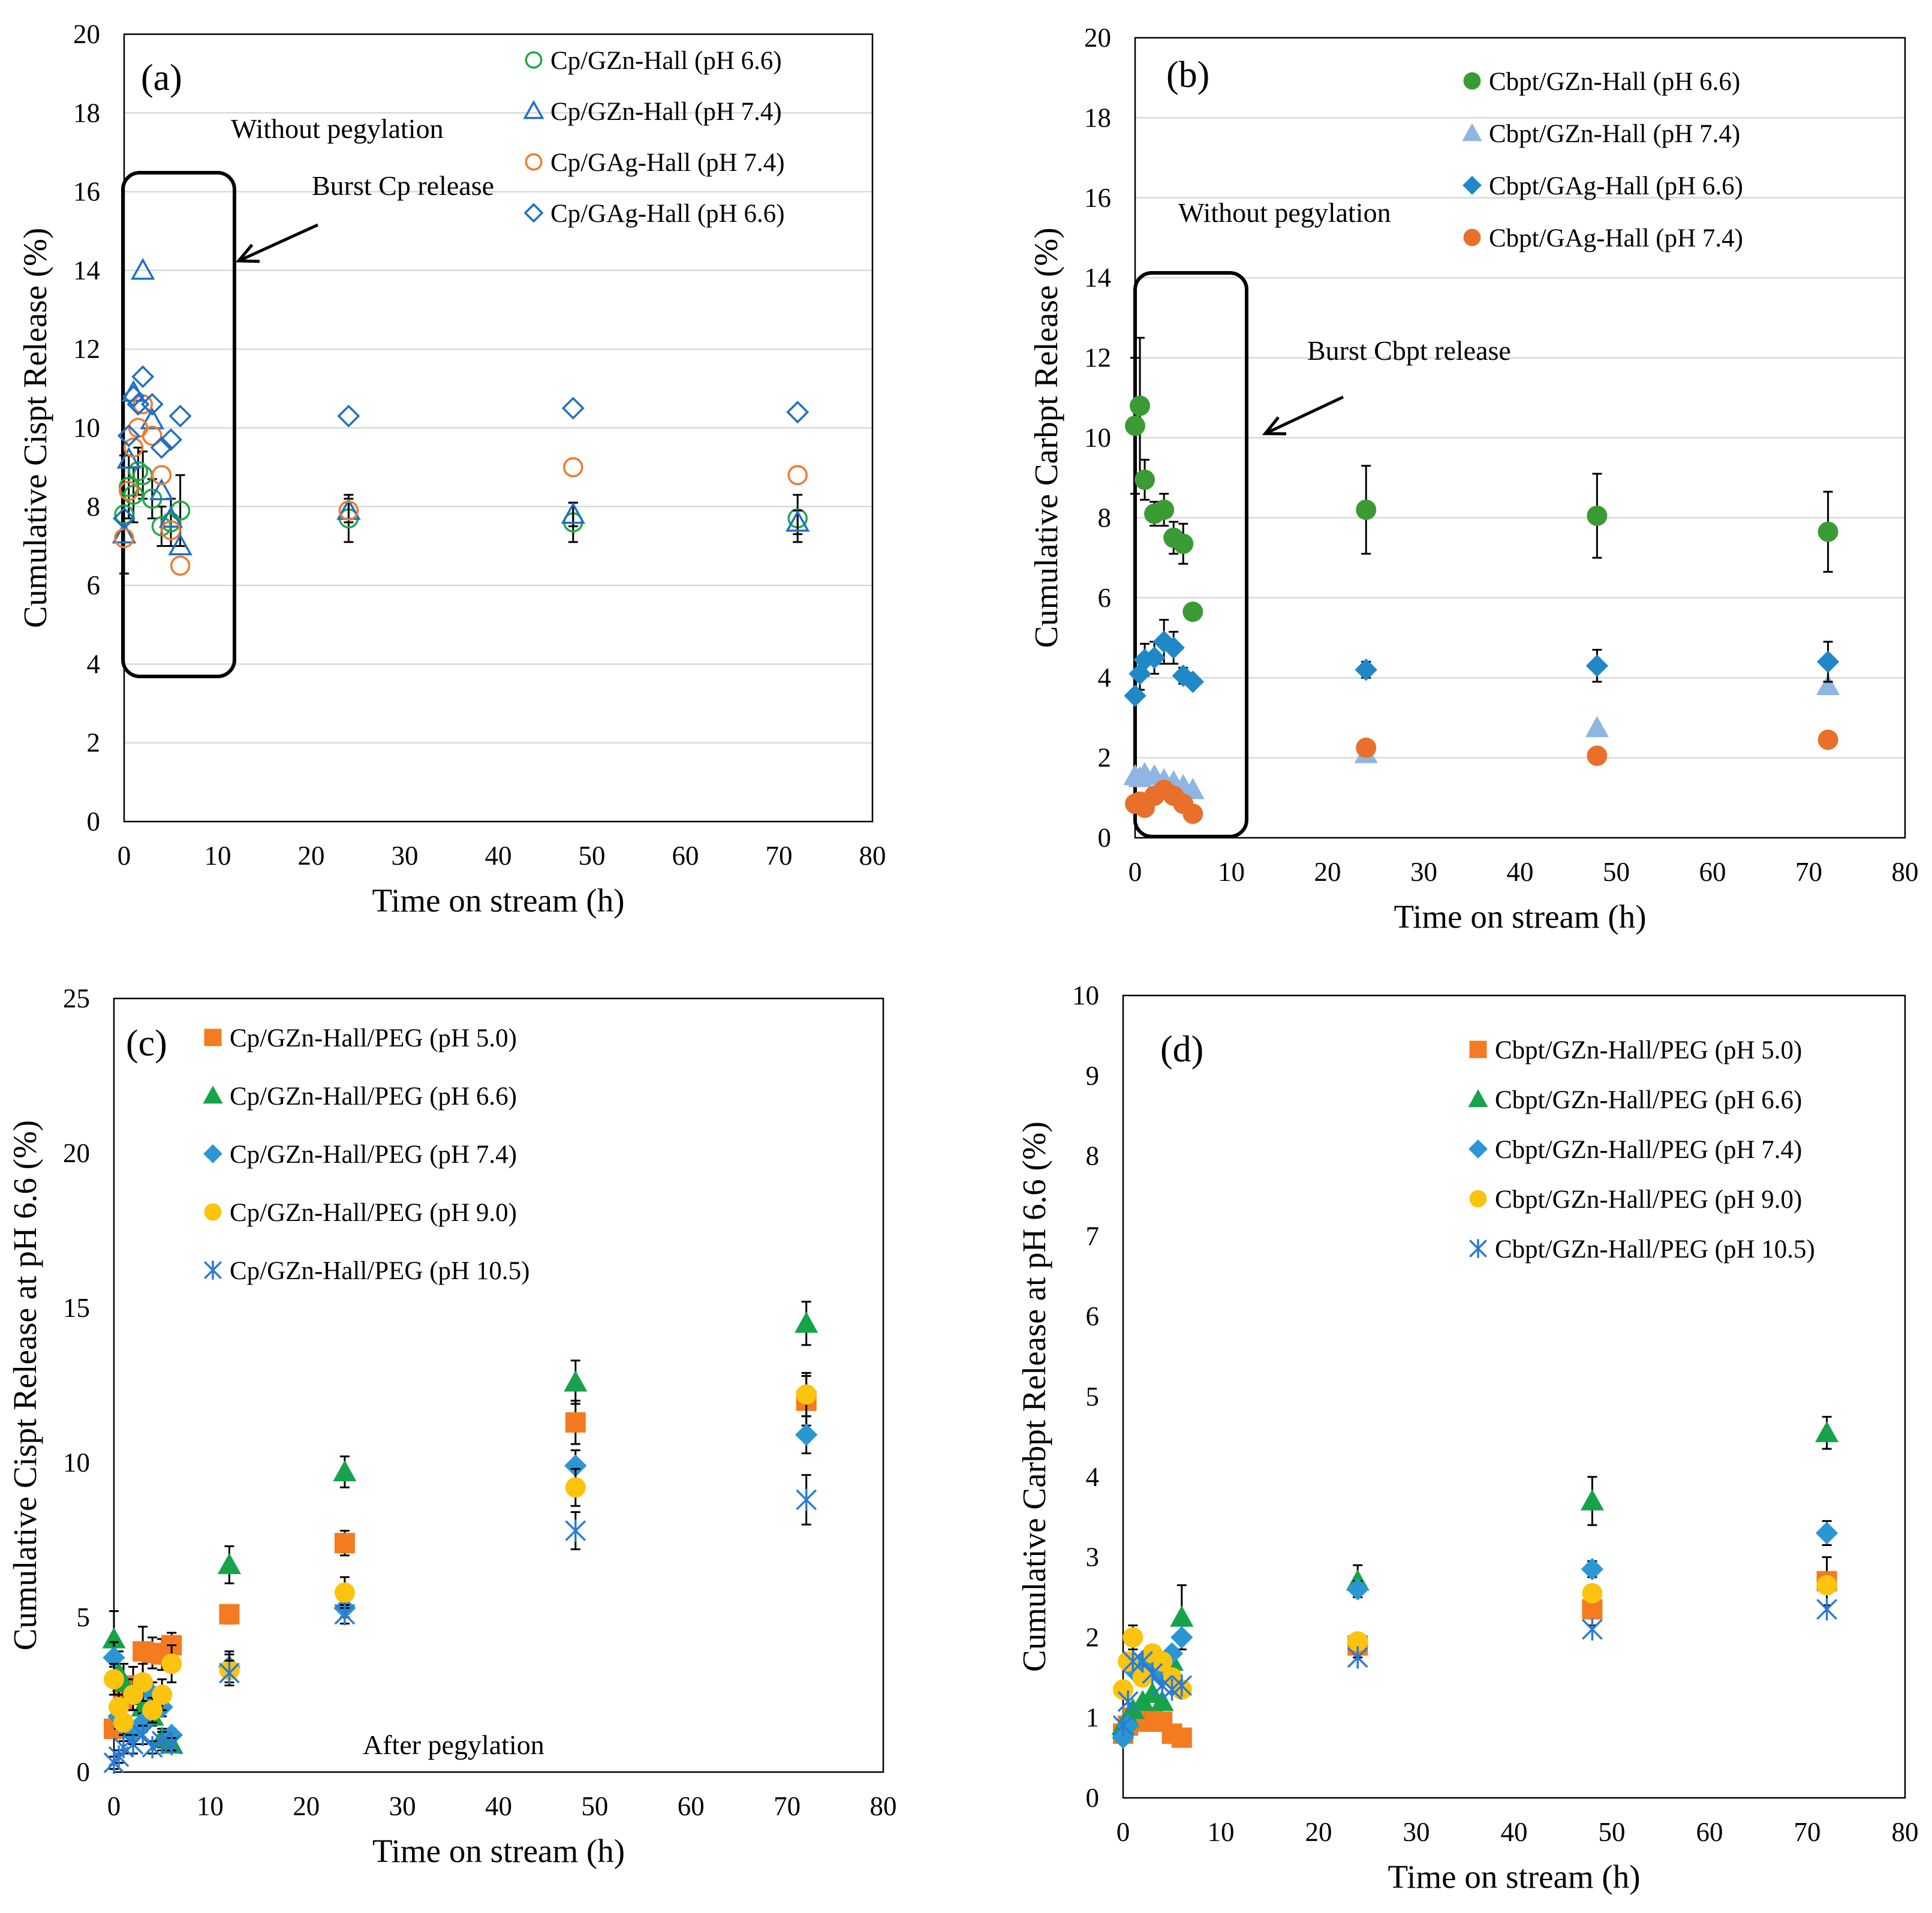 The width and height of the screenshot is (1932, 1913). I want to click on legend-label: Cp/GZn-Hall/PEG (pH 5.0), so click(373, 1038).